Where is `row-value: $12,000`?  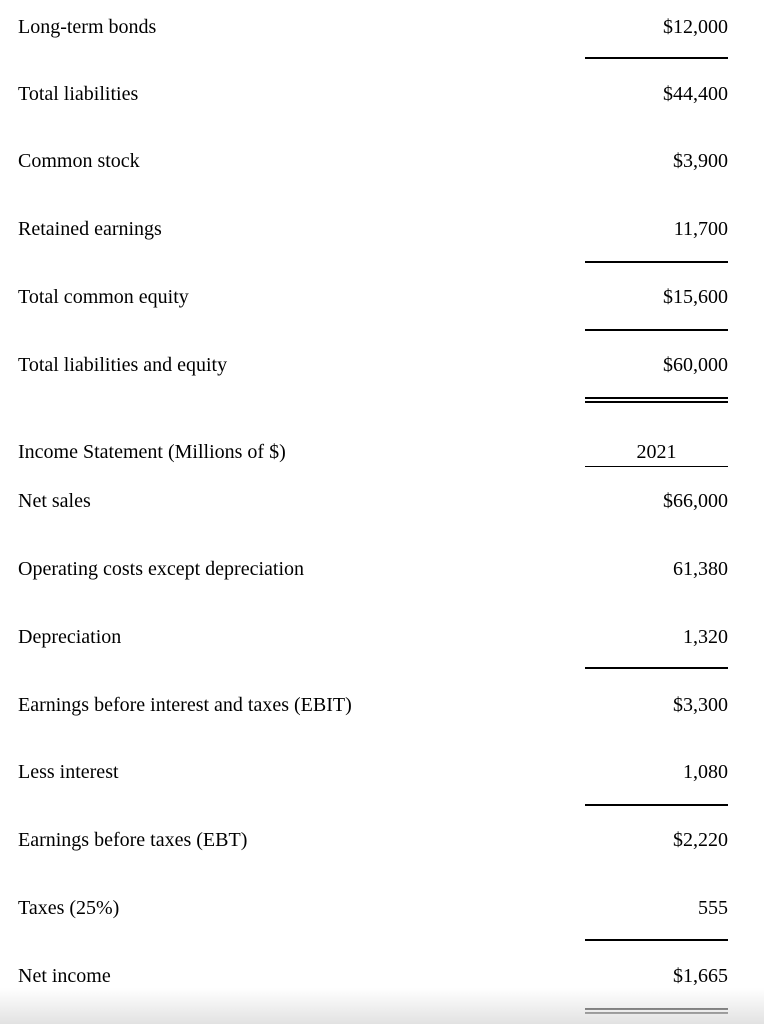
row-value: $12,000 is located at coordinates (695, 27).